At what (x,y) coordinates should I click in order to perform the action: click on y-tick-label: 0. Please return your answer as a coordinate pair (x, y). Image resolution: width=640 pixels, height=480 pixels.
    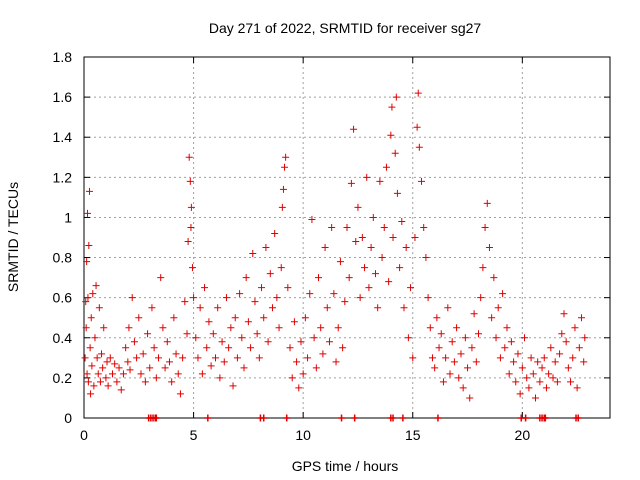
    Looking at the image, I should click on (68, 418).